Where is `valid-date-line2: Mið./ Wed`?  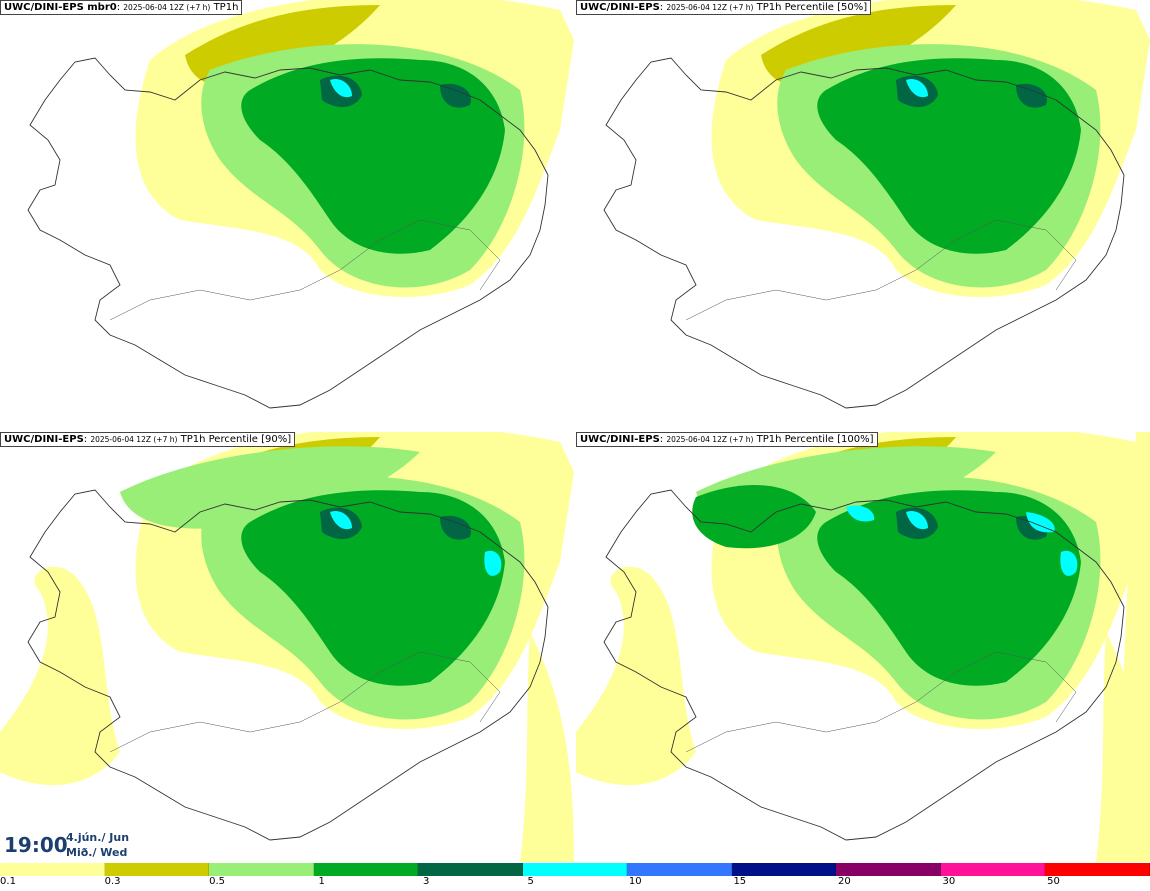 valid-date-line2: Mið./ Wed is located at coordinates (97, 852).